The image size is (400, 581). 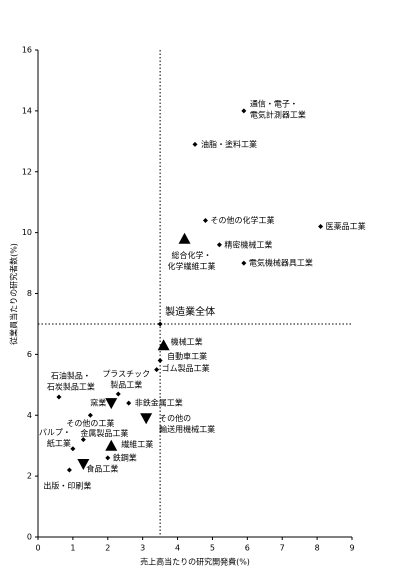 I want to click on point-label: 自動車工業, so click(x=187, y=356).